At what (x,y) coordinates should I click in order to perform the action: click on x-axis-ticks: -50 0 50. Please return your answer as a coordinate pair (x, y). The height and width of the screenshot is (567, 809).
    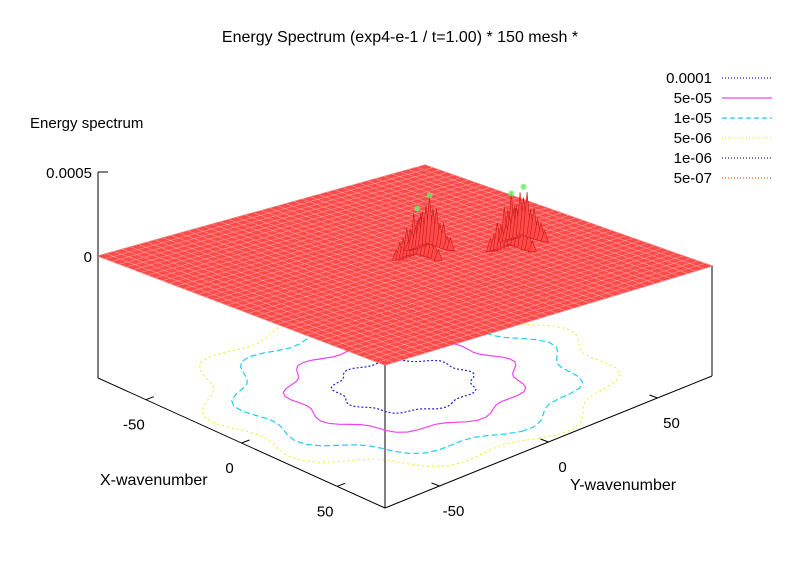
    Looking at the image, I should click on (234, 458).